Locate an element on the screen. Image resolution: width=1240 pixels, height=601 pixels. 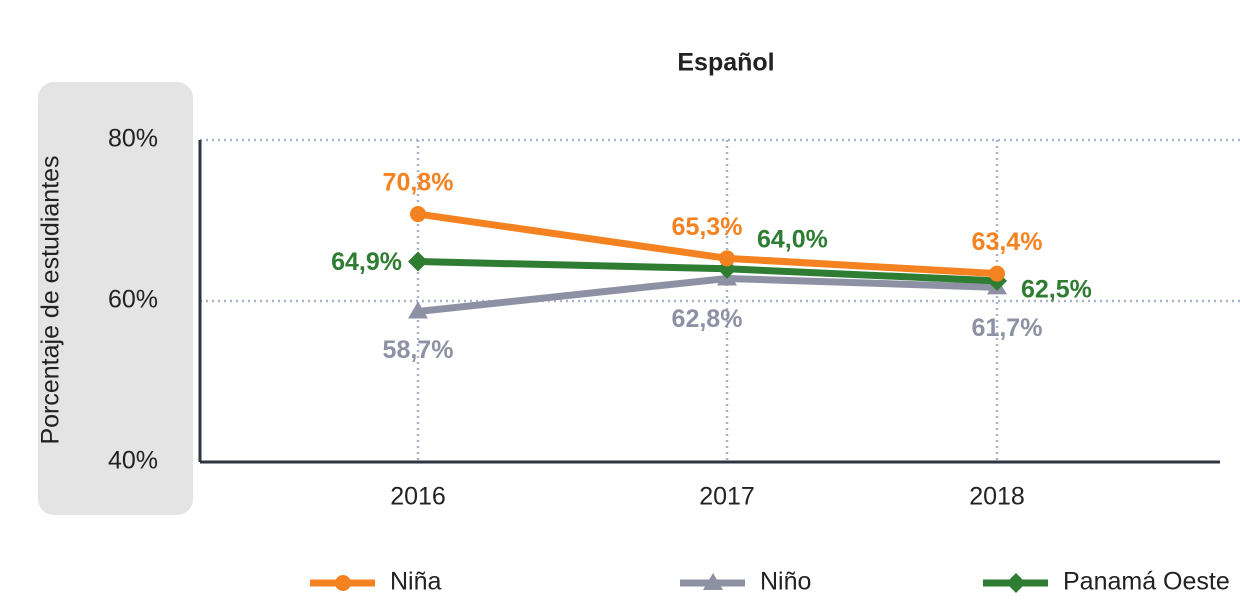
x-tick-label: 2018 is located at coordinates (997, 497).